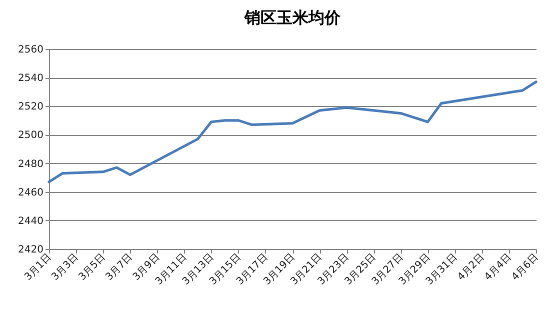 The image size is (555, 327). I want to click on y-tick-label: 2420, so click(31, 250).